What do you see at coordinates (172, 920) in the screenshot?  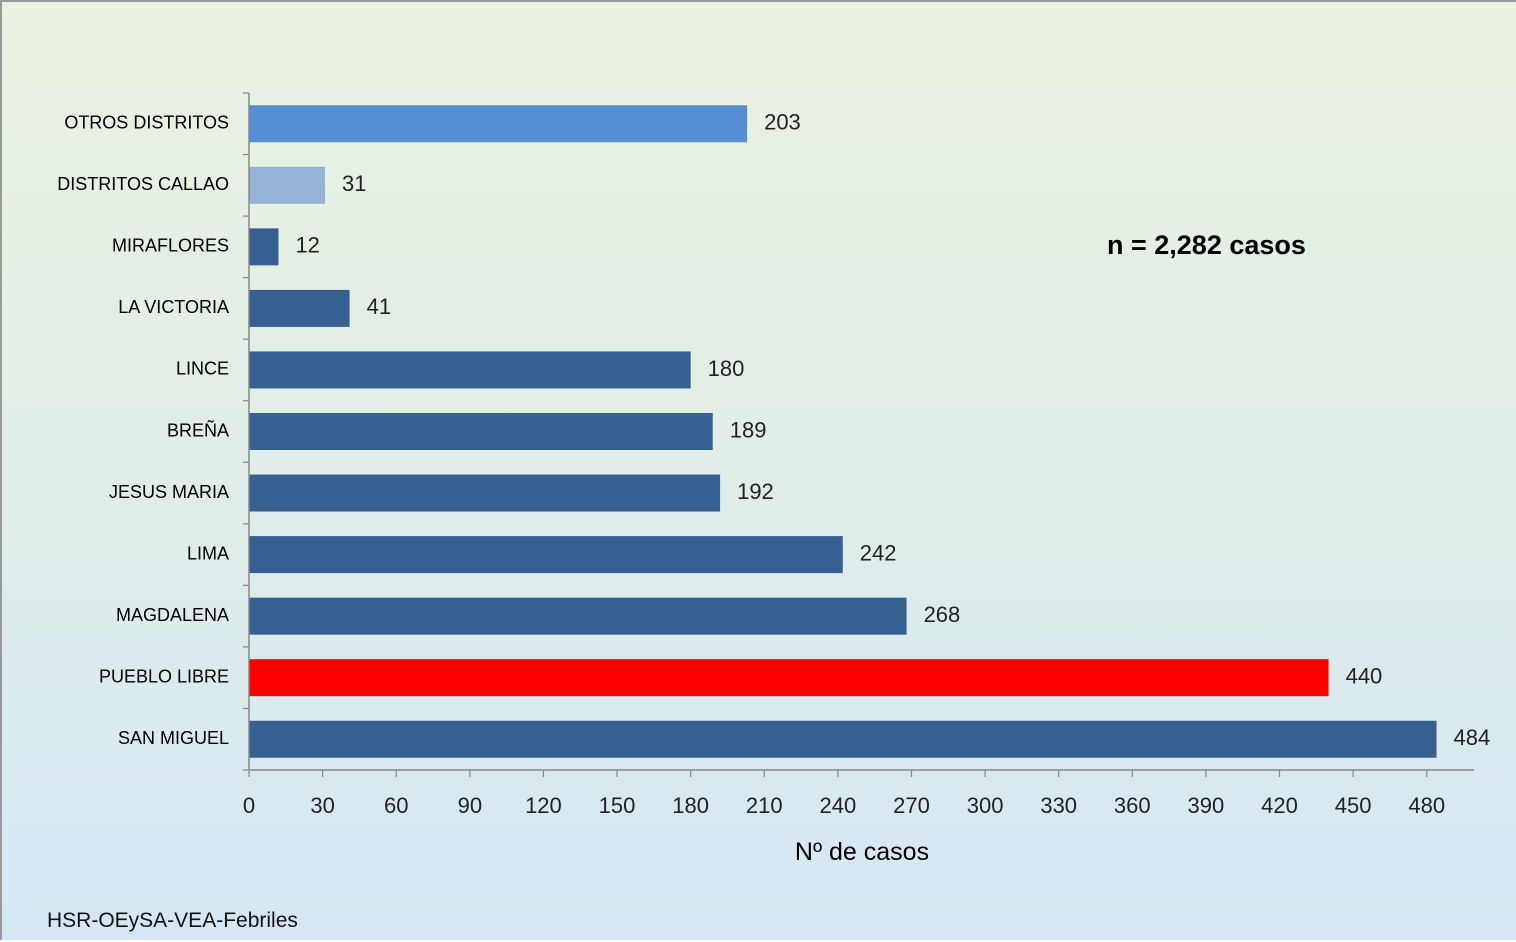 I see `source-note: HSR-OEySA-VEA-Febriles` at bounding box center [172, 920].